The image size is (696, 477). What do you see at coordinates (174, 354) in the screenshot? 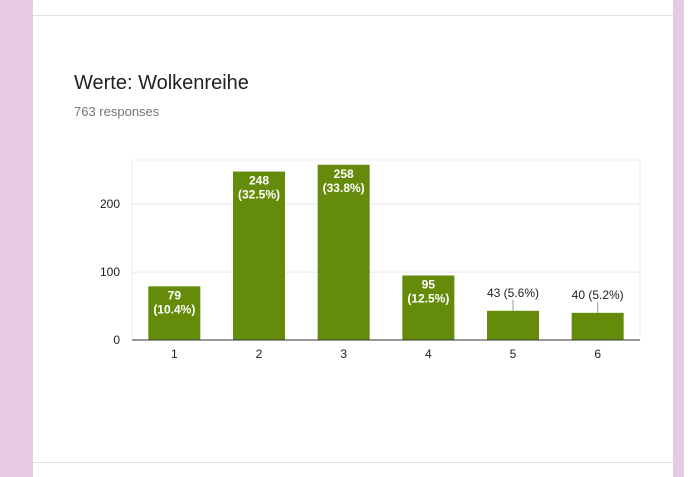
I see `x-tick-label: 1` at bounding box center [174, 354].